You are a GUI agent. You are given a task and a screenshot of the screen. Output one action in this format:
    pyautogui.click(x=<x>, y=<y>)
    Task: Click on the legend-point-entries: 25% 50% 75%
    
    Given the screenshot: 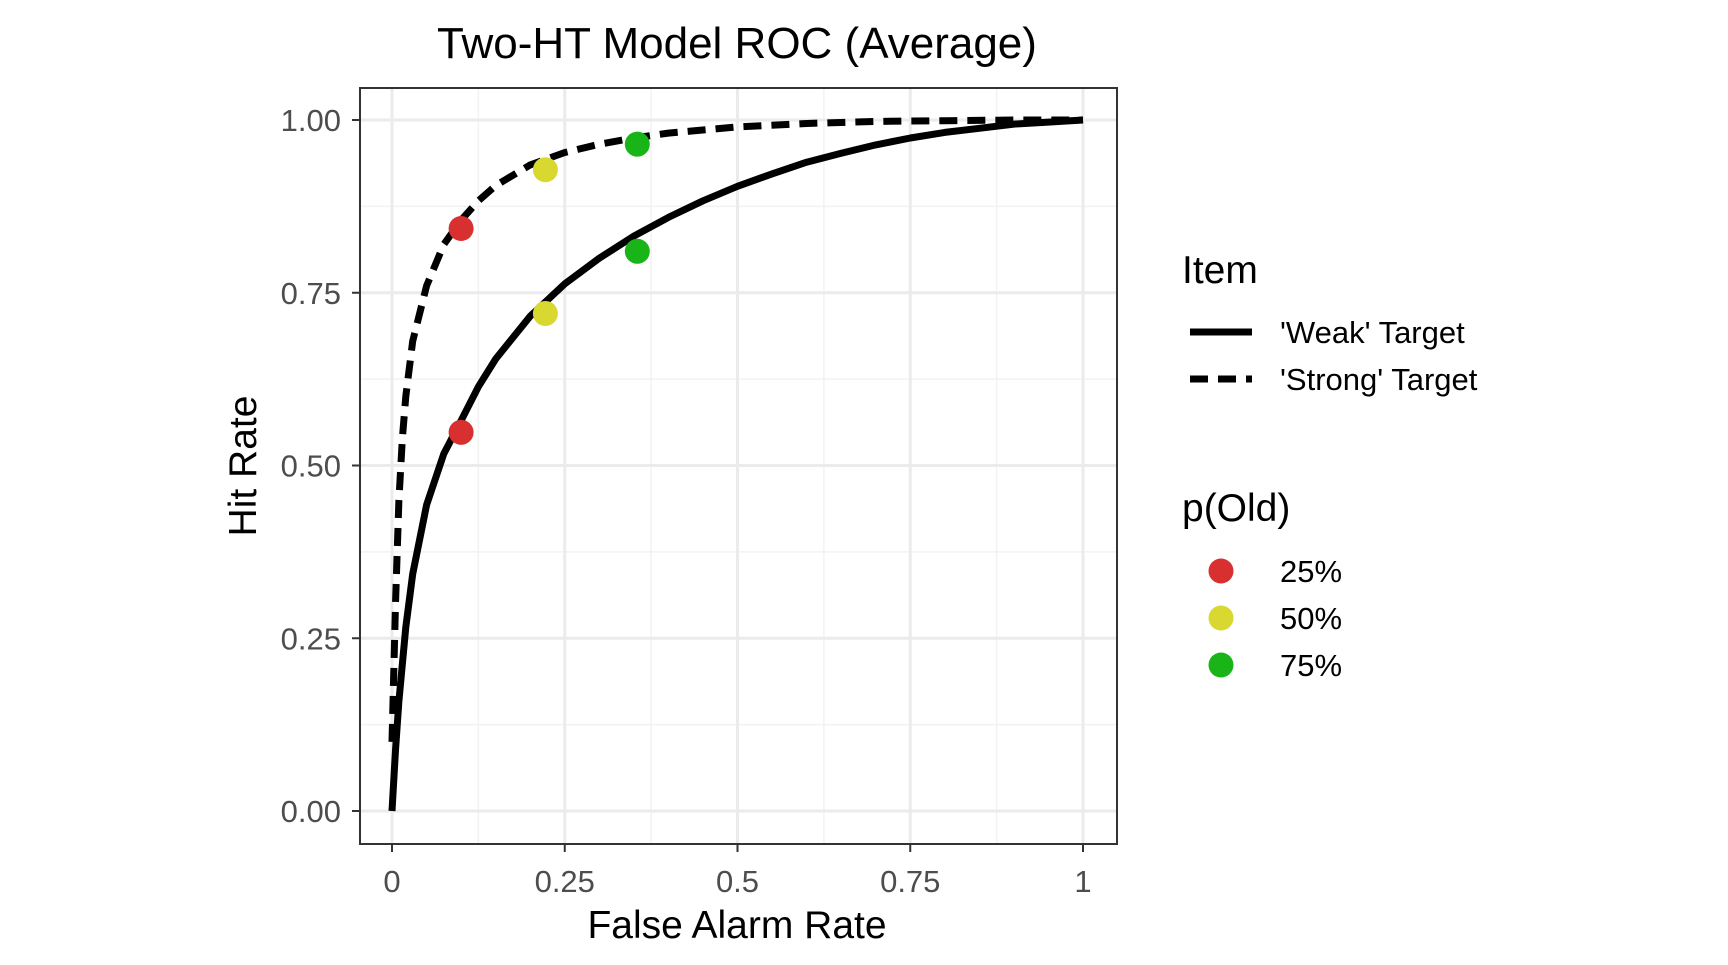 What is the action you would take?
    pyautogui.click(x=1275, y=618)
    